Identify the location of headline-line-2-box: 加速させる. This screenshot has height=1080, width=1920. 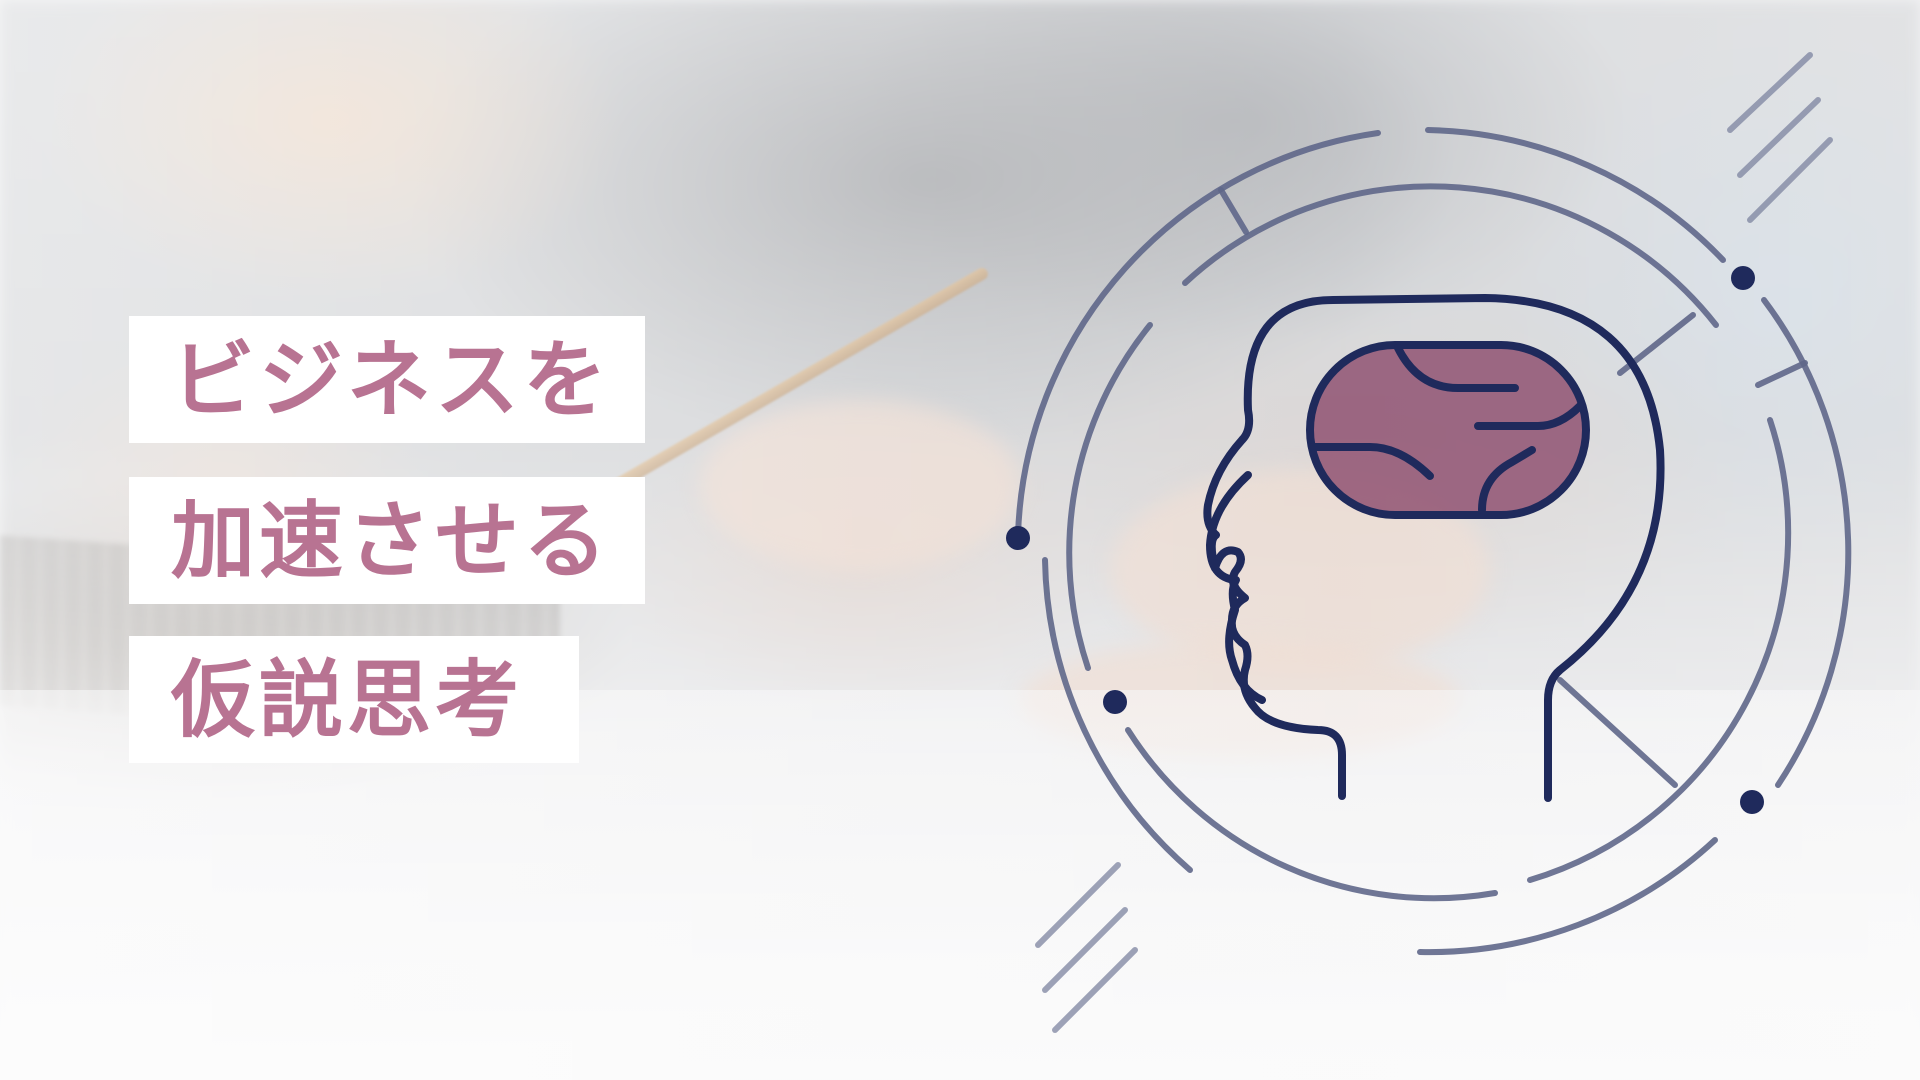
(387, 540).